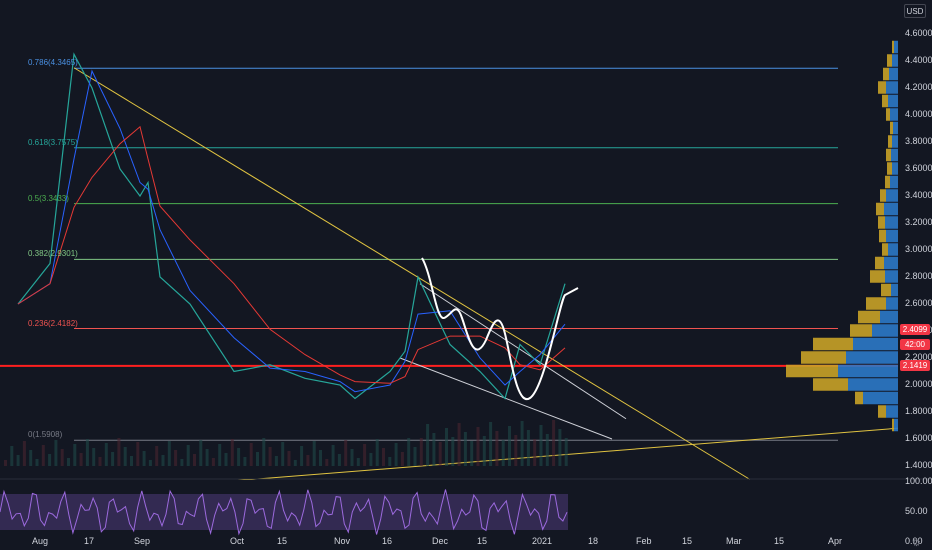 Image resolution: width=932 pixels, height=550 pixels. I want to click on fib-label: 0.236(2.4182), so click(53, 323).